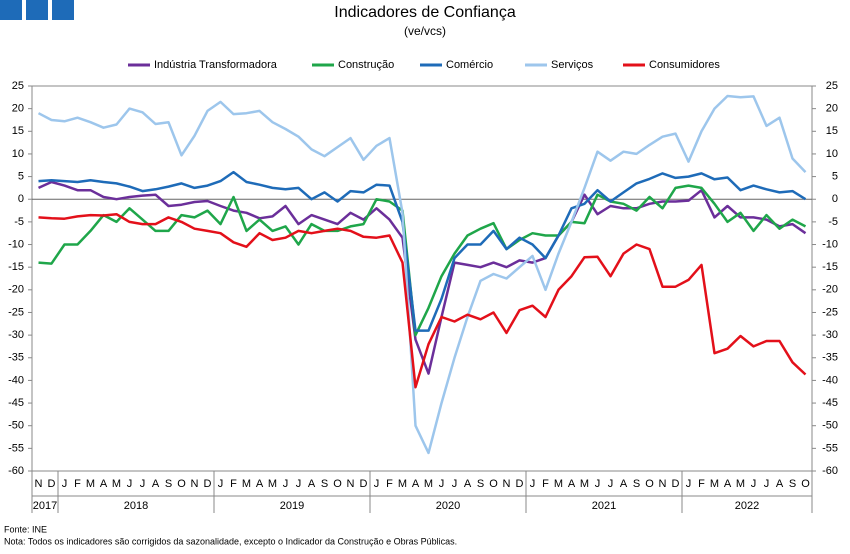 This screenshot has height=554, width=850. What do you see at coordinates (19, 222) in the screenshot?
I see `y-tick-label: -5` at bounding box center [19, 222].